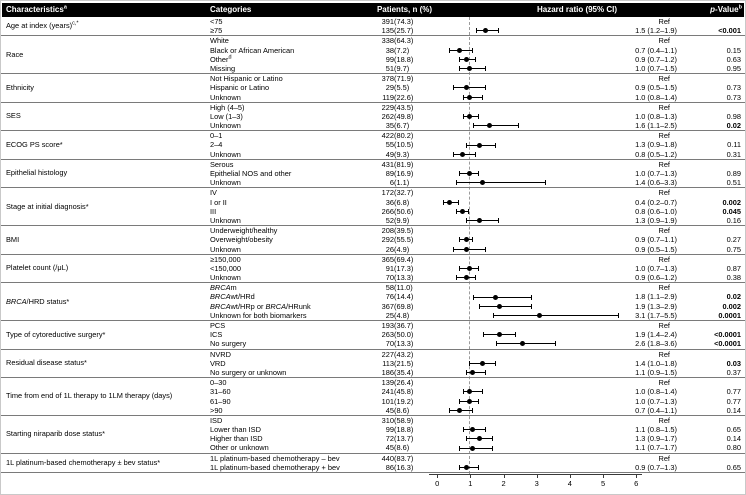 The height and width of the screenshot is (495, 746). What do you see at coordinates (733, 363) in the screenshot?
I see `p-value: 0.03` at bounding box center [733, 363].